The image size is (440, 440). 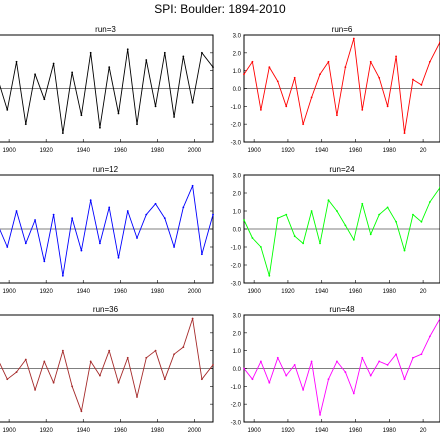 I want to click on panel-6-xtick-label: 20, so click(x=423, y=431).